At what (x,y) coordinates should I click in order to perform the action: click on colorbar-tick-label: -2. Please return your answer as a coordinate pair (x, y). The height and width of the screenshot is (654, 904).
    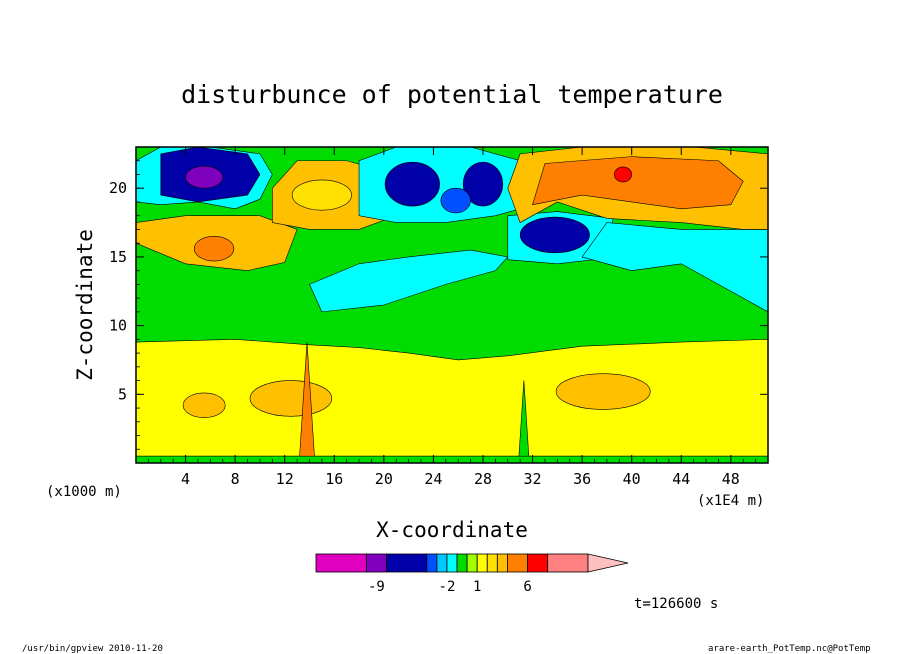
    Looking at the image, I should click on (447, 587).